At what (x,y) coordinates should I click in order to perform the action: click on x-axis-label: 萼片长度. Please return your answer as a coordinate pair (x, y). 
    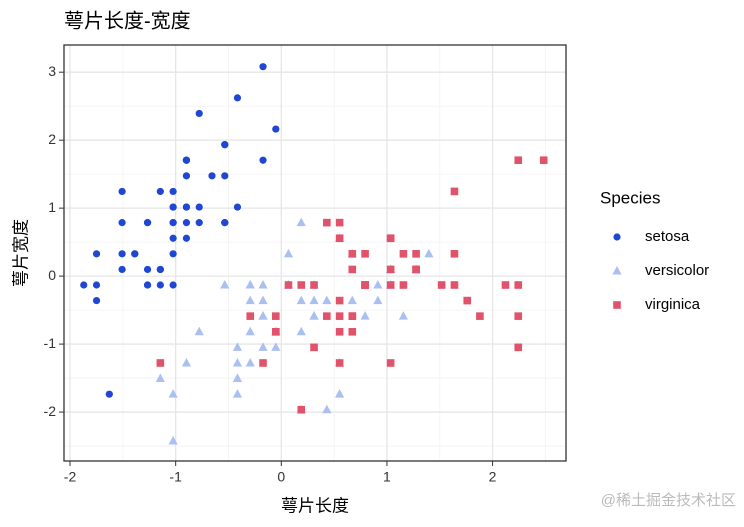
    Looking at the image, I should click on (315, 505).